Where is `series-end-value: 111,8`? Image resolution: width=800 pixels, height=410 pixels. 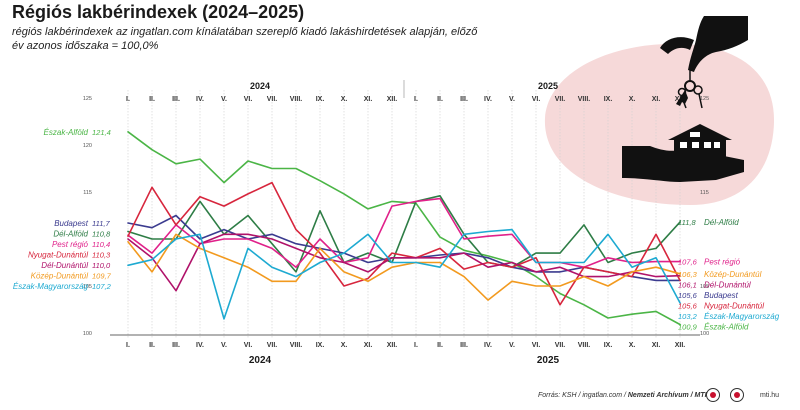 series-end-value: 111,8 is located at coordinates (687, 222).